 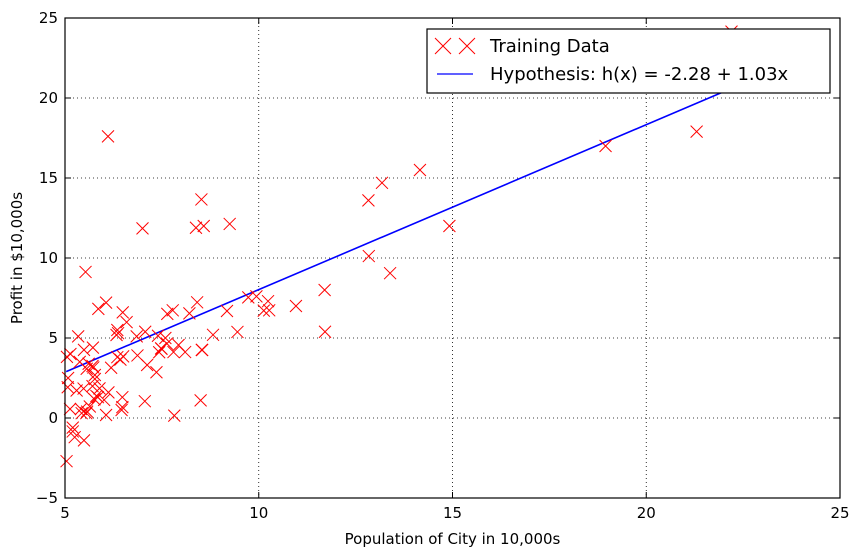 I want to click on legend-label-hypothesis: Hypothesis: h(x) = -2.28 + 1.03x, so click(x=639, y=74).